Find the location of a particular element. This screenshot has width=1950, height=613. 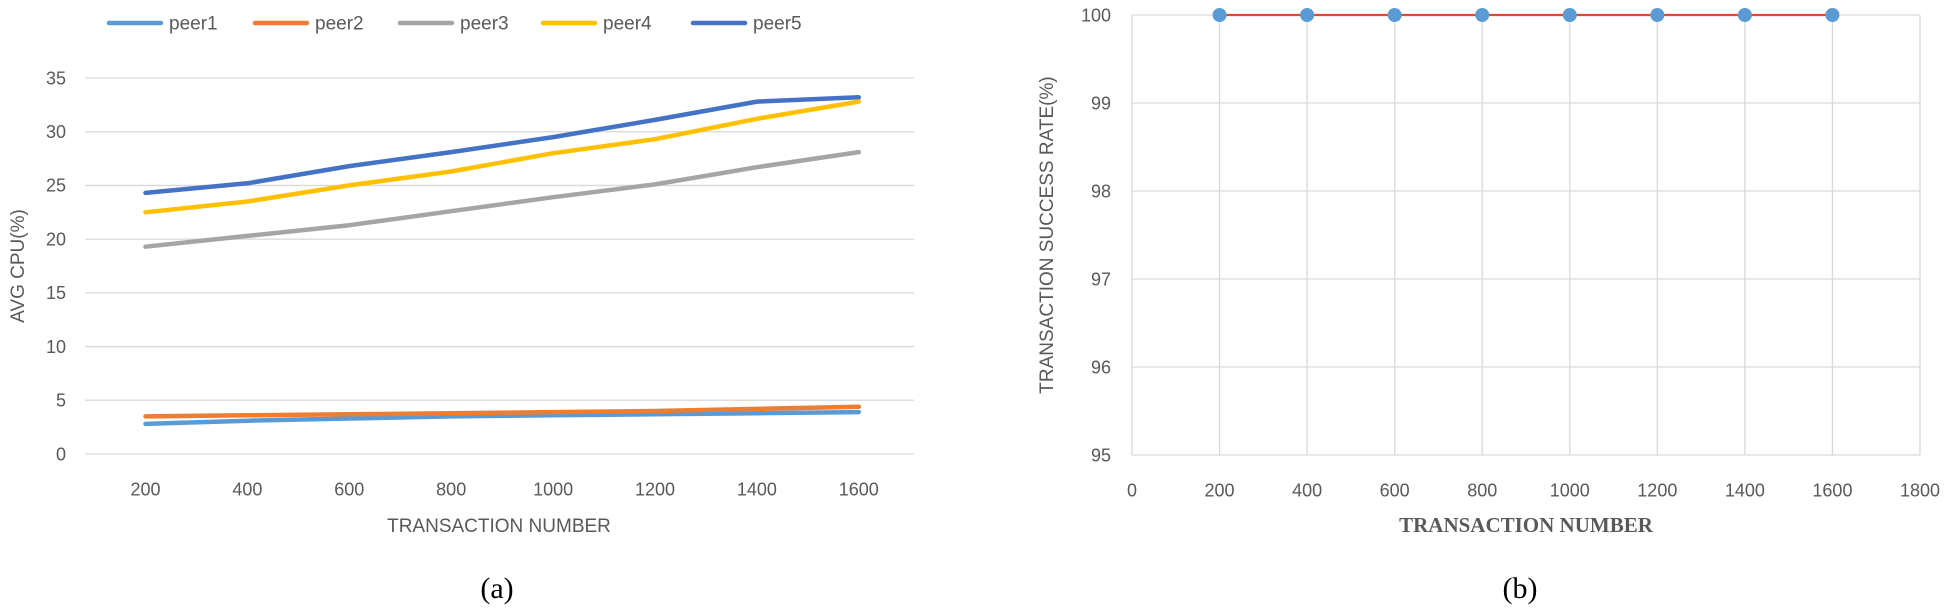

chart-a-series-line-peer4 is located at coordinates (502, 157).